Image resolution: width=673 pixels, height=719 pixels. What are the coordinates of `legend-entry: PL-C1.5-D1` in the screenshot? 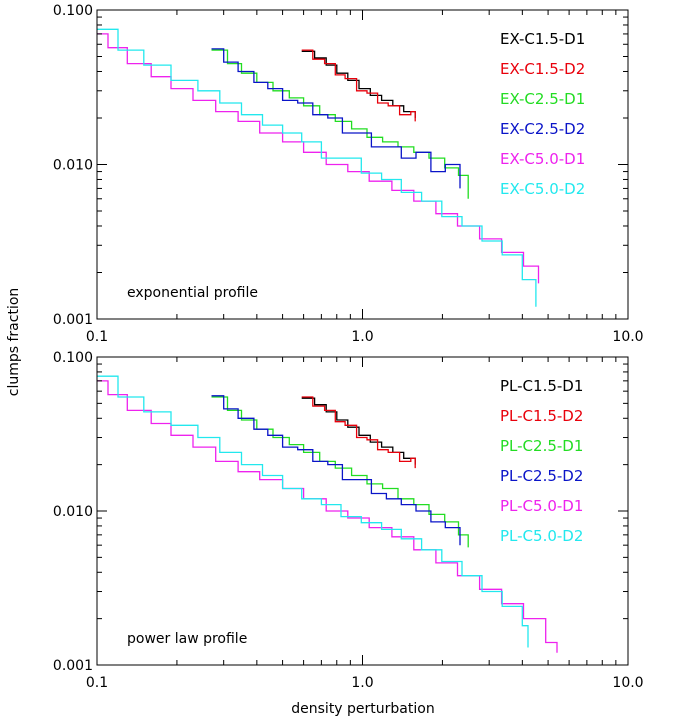 It's located at (541, 386).